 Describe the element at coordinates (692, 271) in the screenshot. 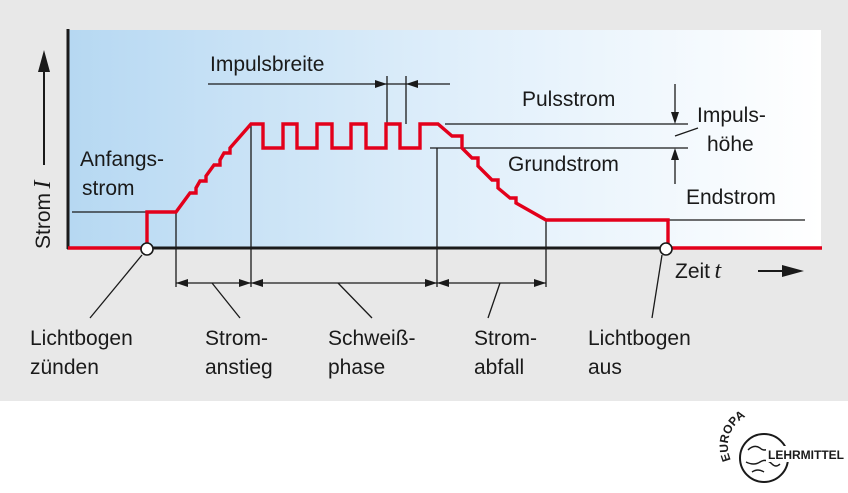

I see `x-axis-label: Zeit` at that location.